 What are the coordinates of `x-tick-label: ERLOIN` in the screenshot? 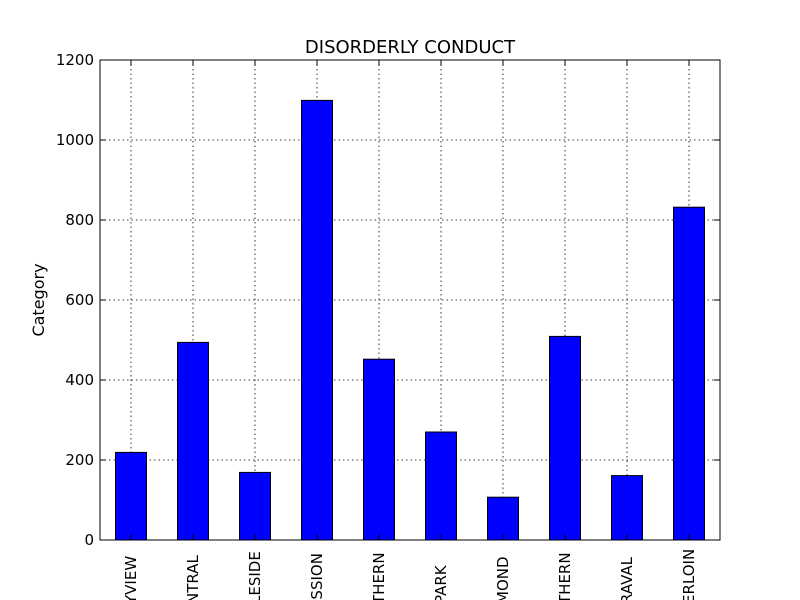 It's located at (689, 574).